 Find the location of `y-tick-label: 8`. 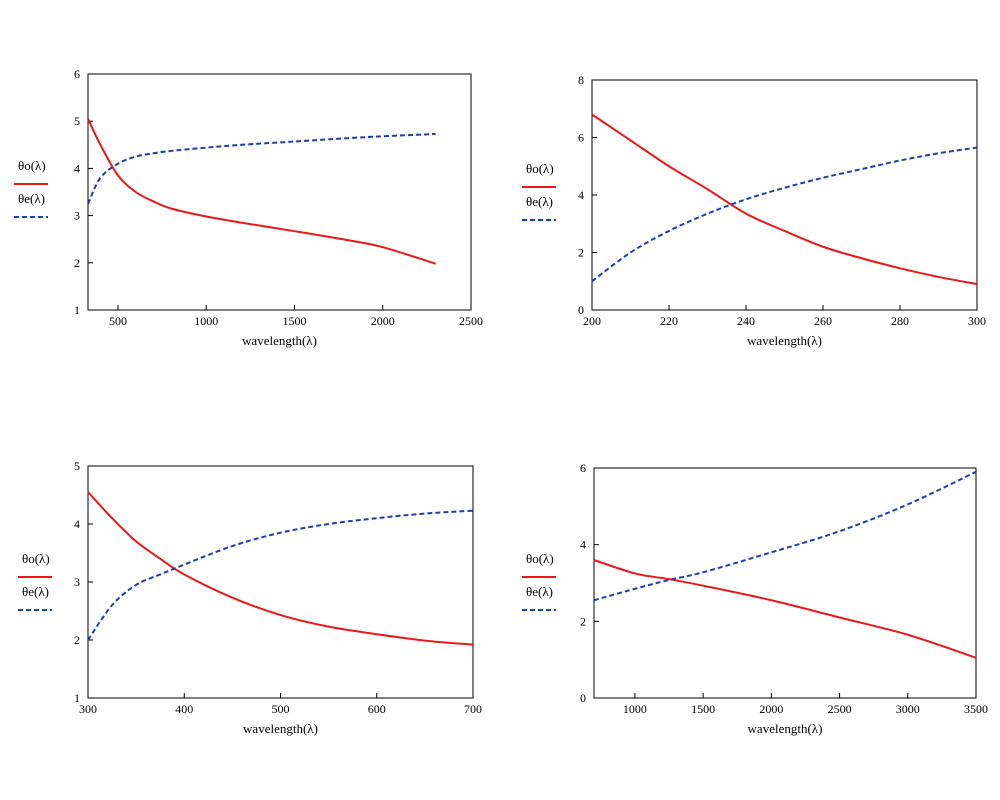

y-tick-label: 8 is located at coordinates (581, 80).